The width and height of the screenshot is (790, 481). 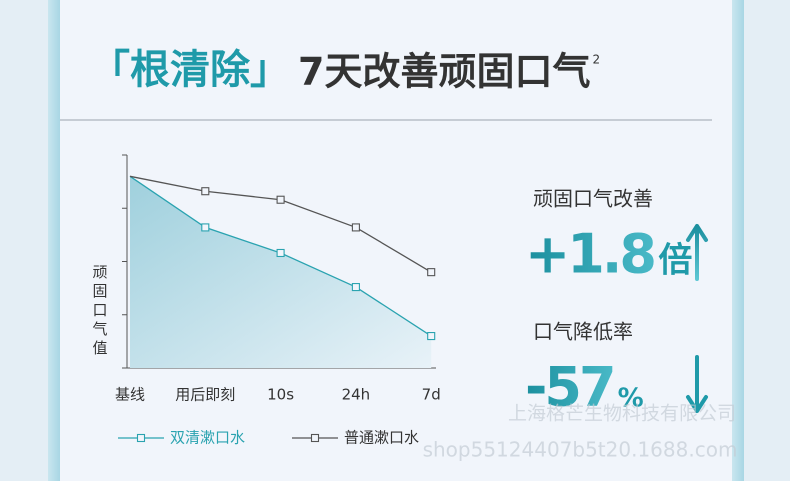 I want to click on arrow-up, so click(x=697, y=252).